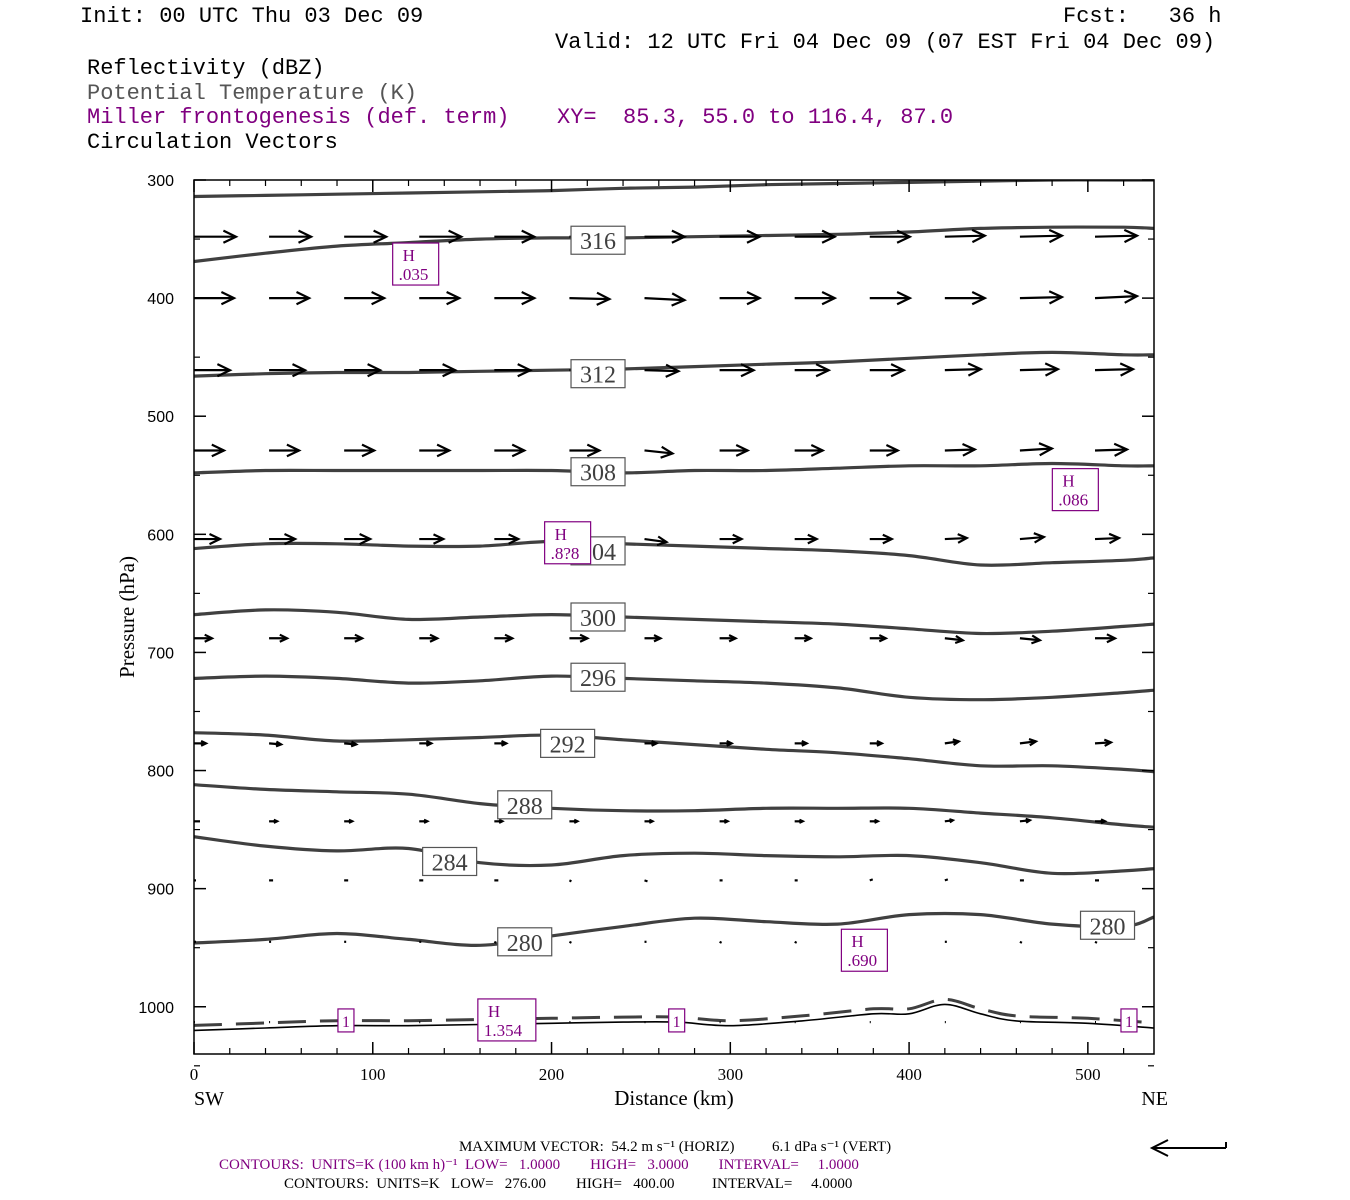 The height and width of the screenshot is (1200, 1350). I want to click on reference-vector-arrow, so click(1188, 1148).